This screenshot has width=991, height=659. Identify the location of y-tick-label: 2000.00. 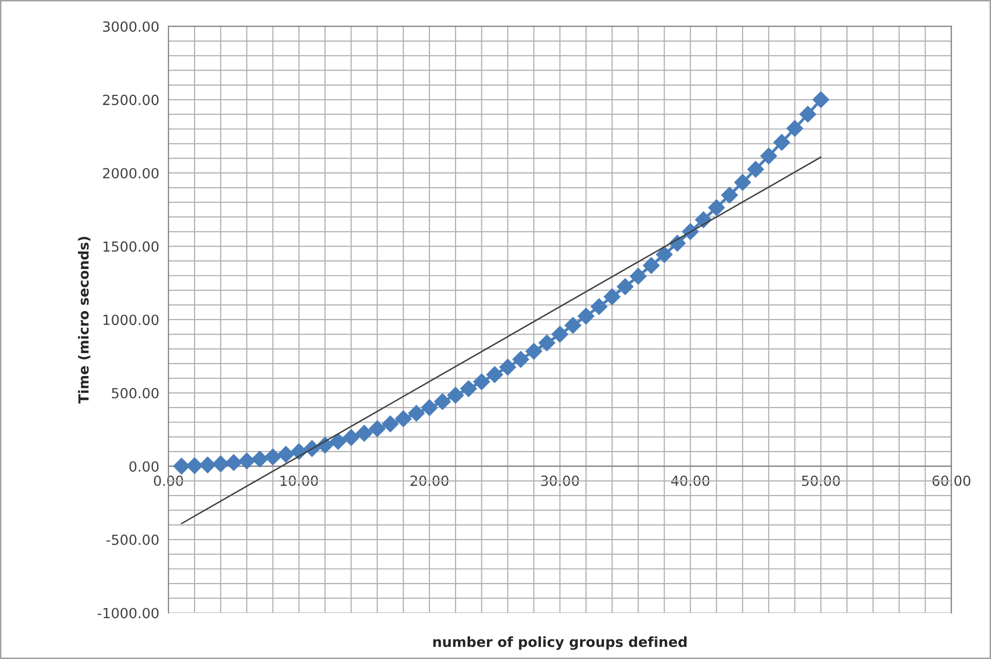
(131, 173).